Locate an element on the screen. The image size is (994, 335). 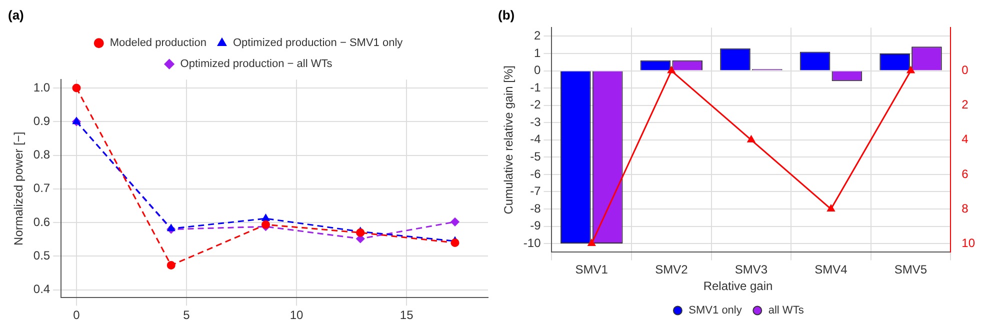
x-tick-label: SMV3 is located at coordinates (751, 269).